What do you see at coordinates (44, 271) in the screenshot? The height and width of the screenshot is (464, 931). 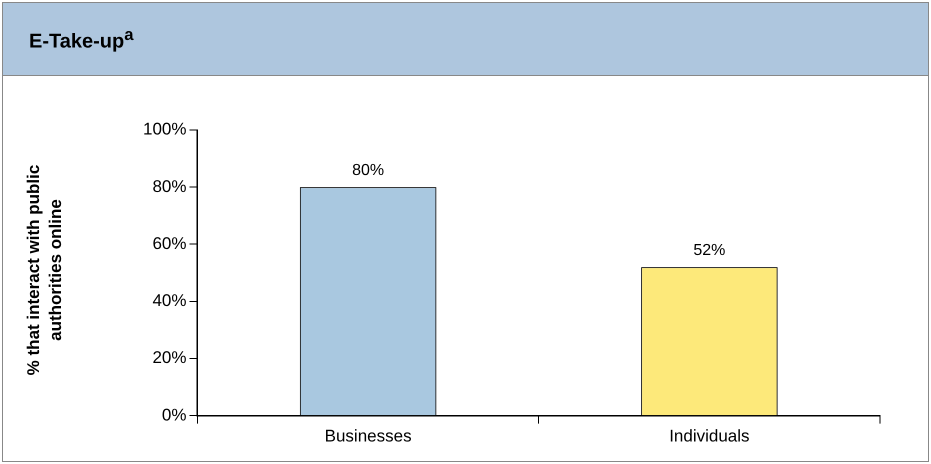 I see `y-axis-title: % that interact with public authorities online` at bounding box center [44, 271].